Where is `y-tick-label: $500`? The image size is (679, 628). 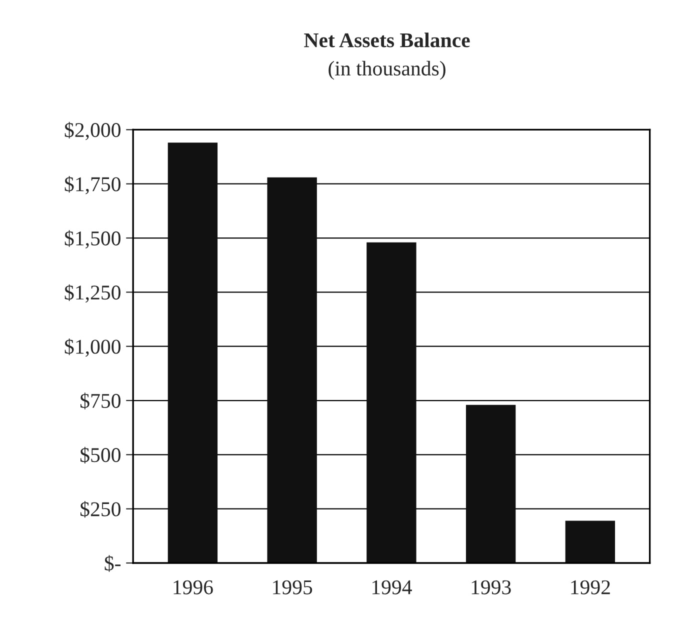
y-tick-label: $500 is located at coordinates (100, 455).